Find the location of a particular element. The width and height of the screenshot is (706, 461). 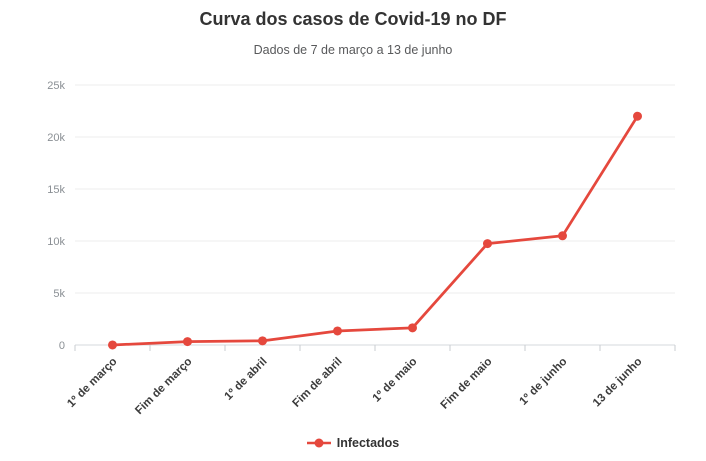

chart-title: Curva dos casos de Covid-19 no DF is located at coordinates (353, 19).